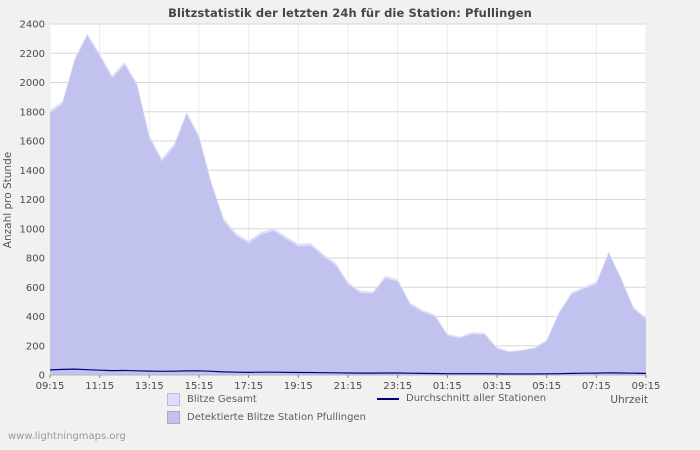 This screenshot has width=700, height=450. What do you see at coordinates (99, 386) in the screenshot?
I see `x-tick-label: 11:15` at bounding box center [99, 386].